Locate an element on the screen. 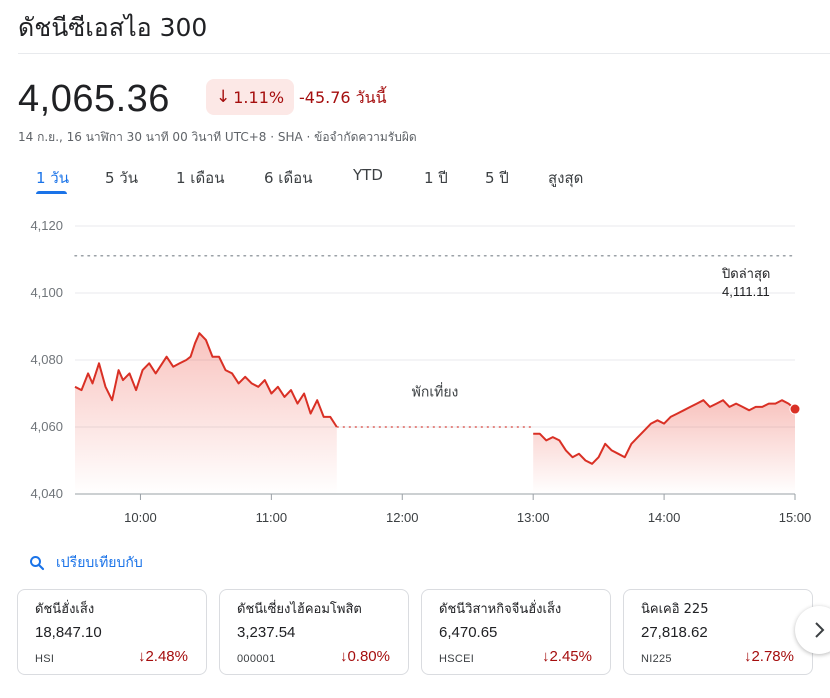  card-change: ↓2.45% is located at coordinates (567, 656).